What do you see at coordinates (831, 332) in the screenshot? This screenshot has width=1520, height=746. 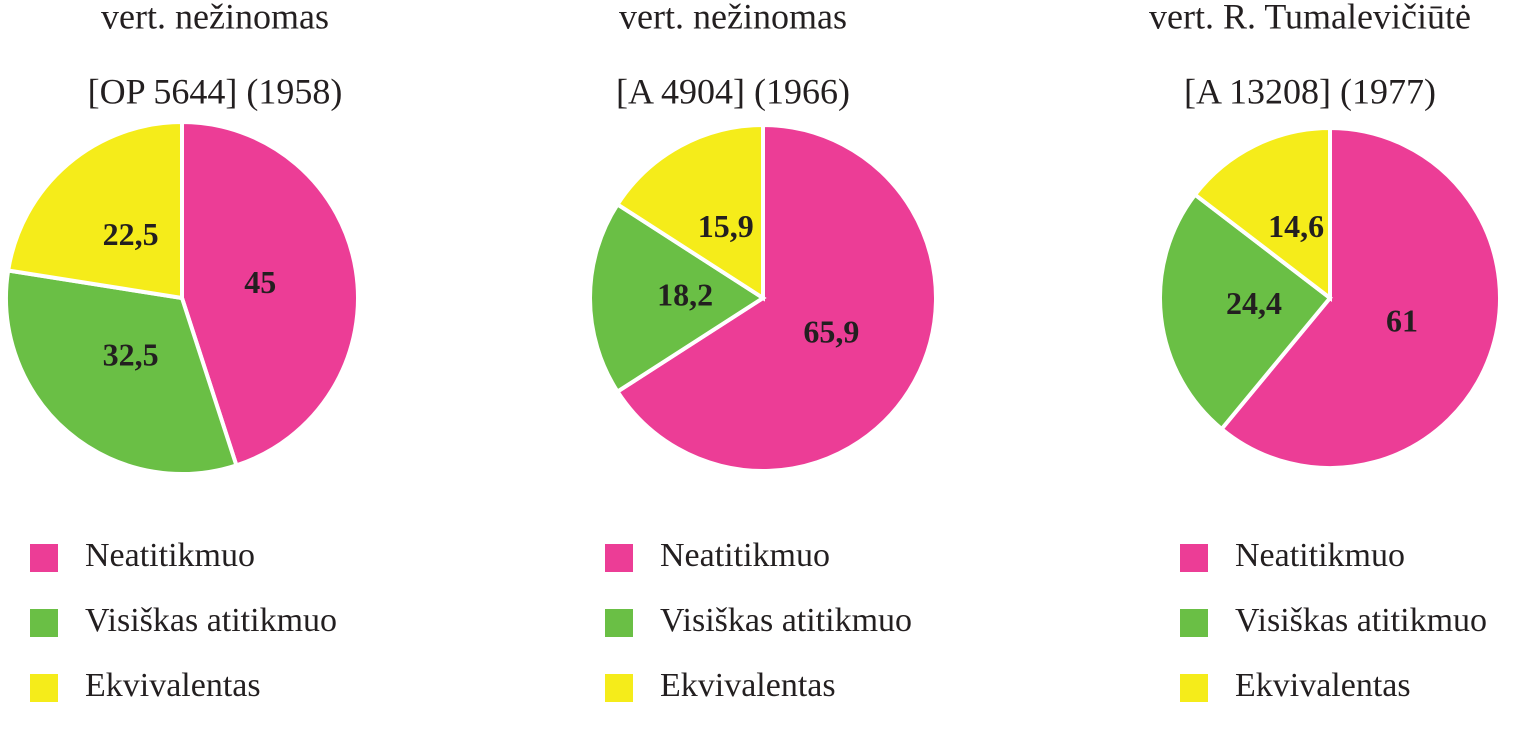 I see `value-label: 65,9` at bounding box center [831, 332].